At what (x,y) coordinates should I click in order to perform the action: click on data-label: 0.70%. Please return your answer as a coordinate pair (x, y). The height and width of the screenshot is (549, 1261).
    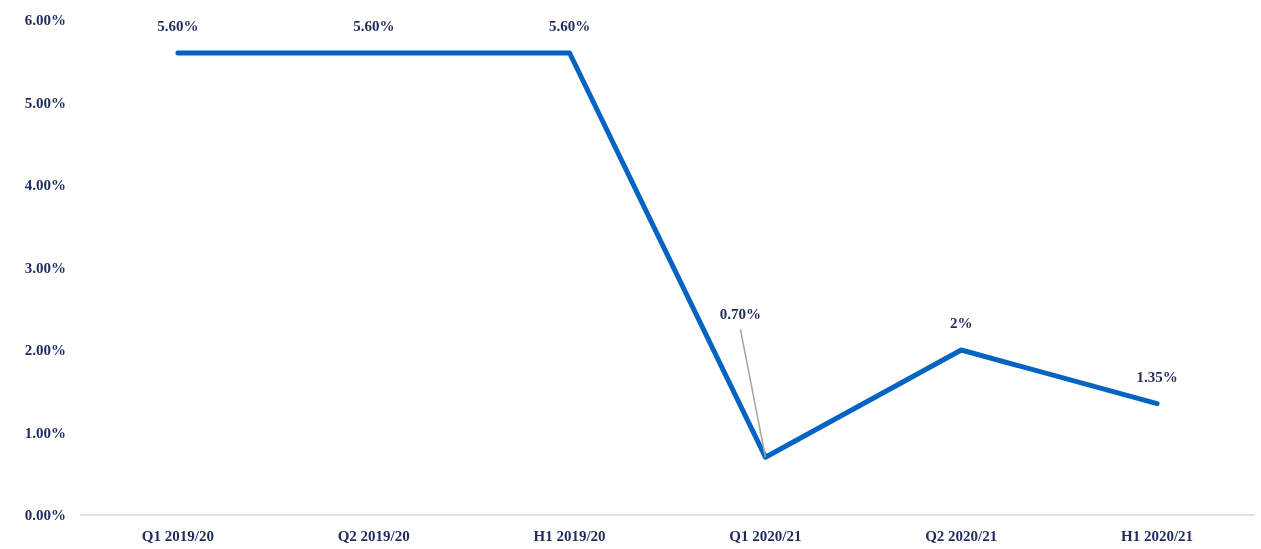
    Looking at the image, I should click on (740, 314).